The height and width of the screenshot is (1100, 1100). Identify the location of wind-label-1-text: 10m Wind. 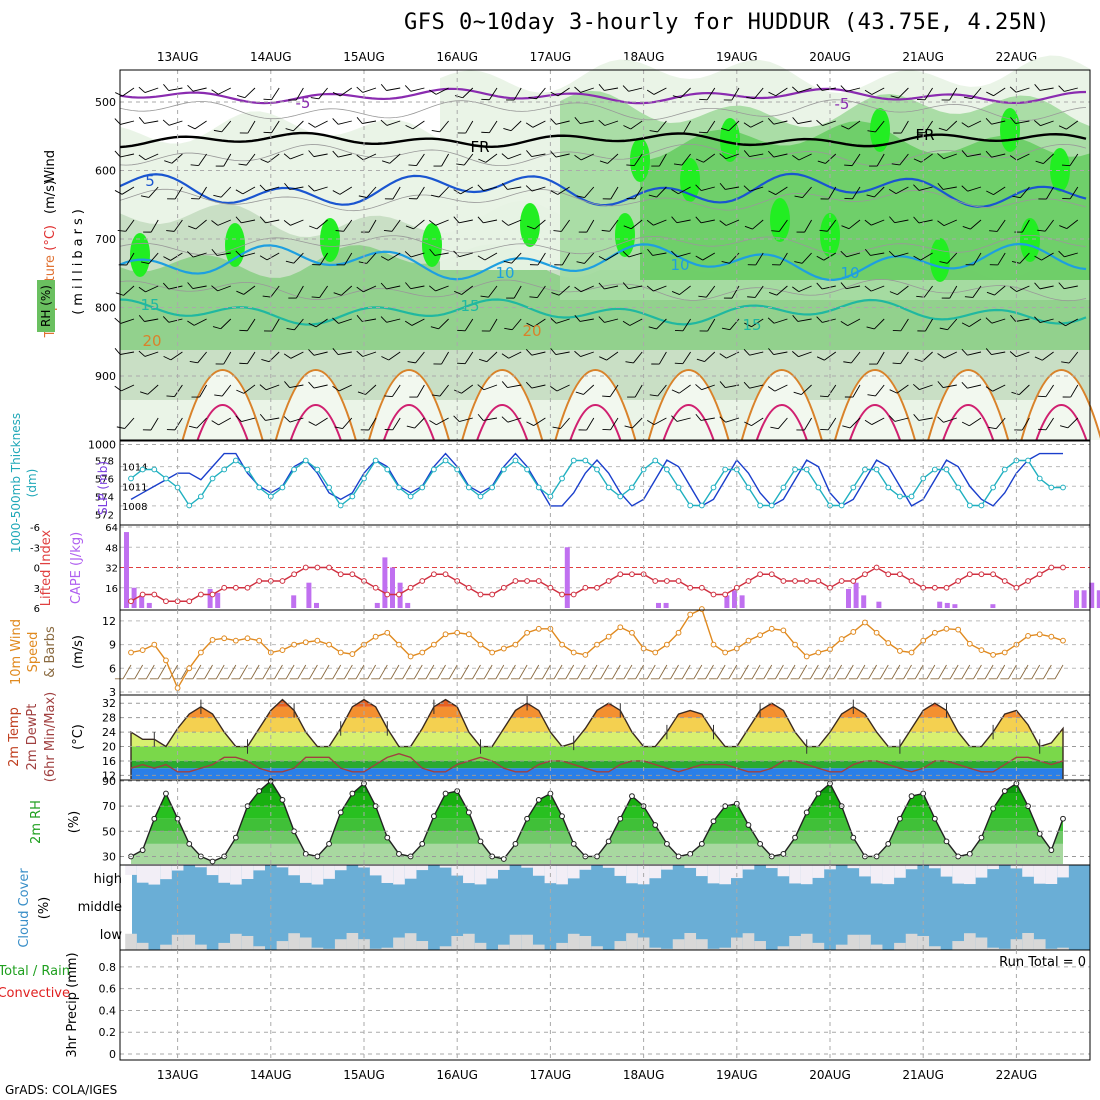
(16, 652).